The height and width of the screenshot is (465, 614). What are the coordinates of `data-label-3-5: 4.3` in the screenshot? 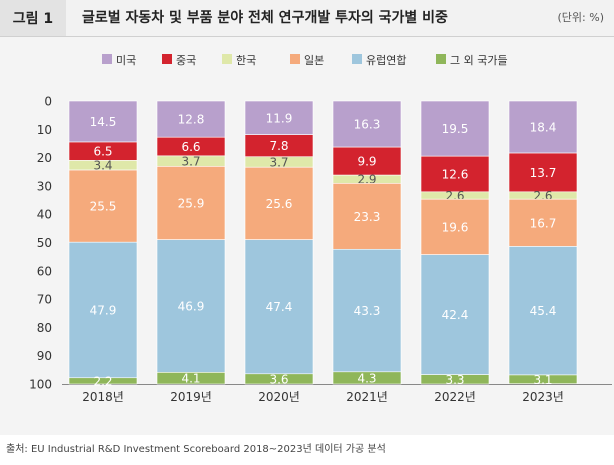 It's located at (366, 378).